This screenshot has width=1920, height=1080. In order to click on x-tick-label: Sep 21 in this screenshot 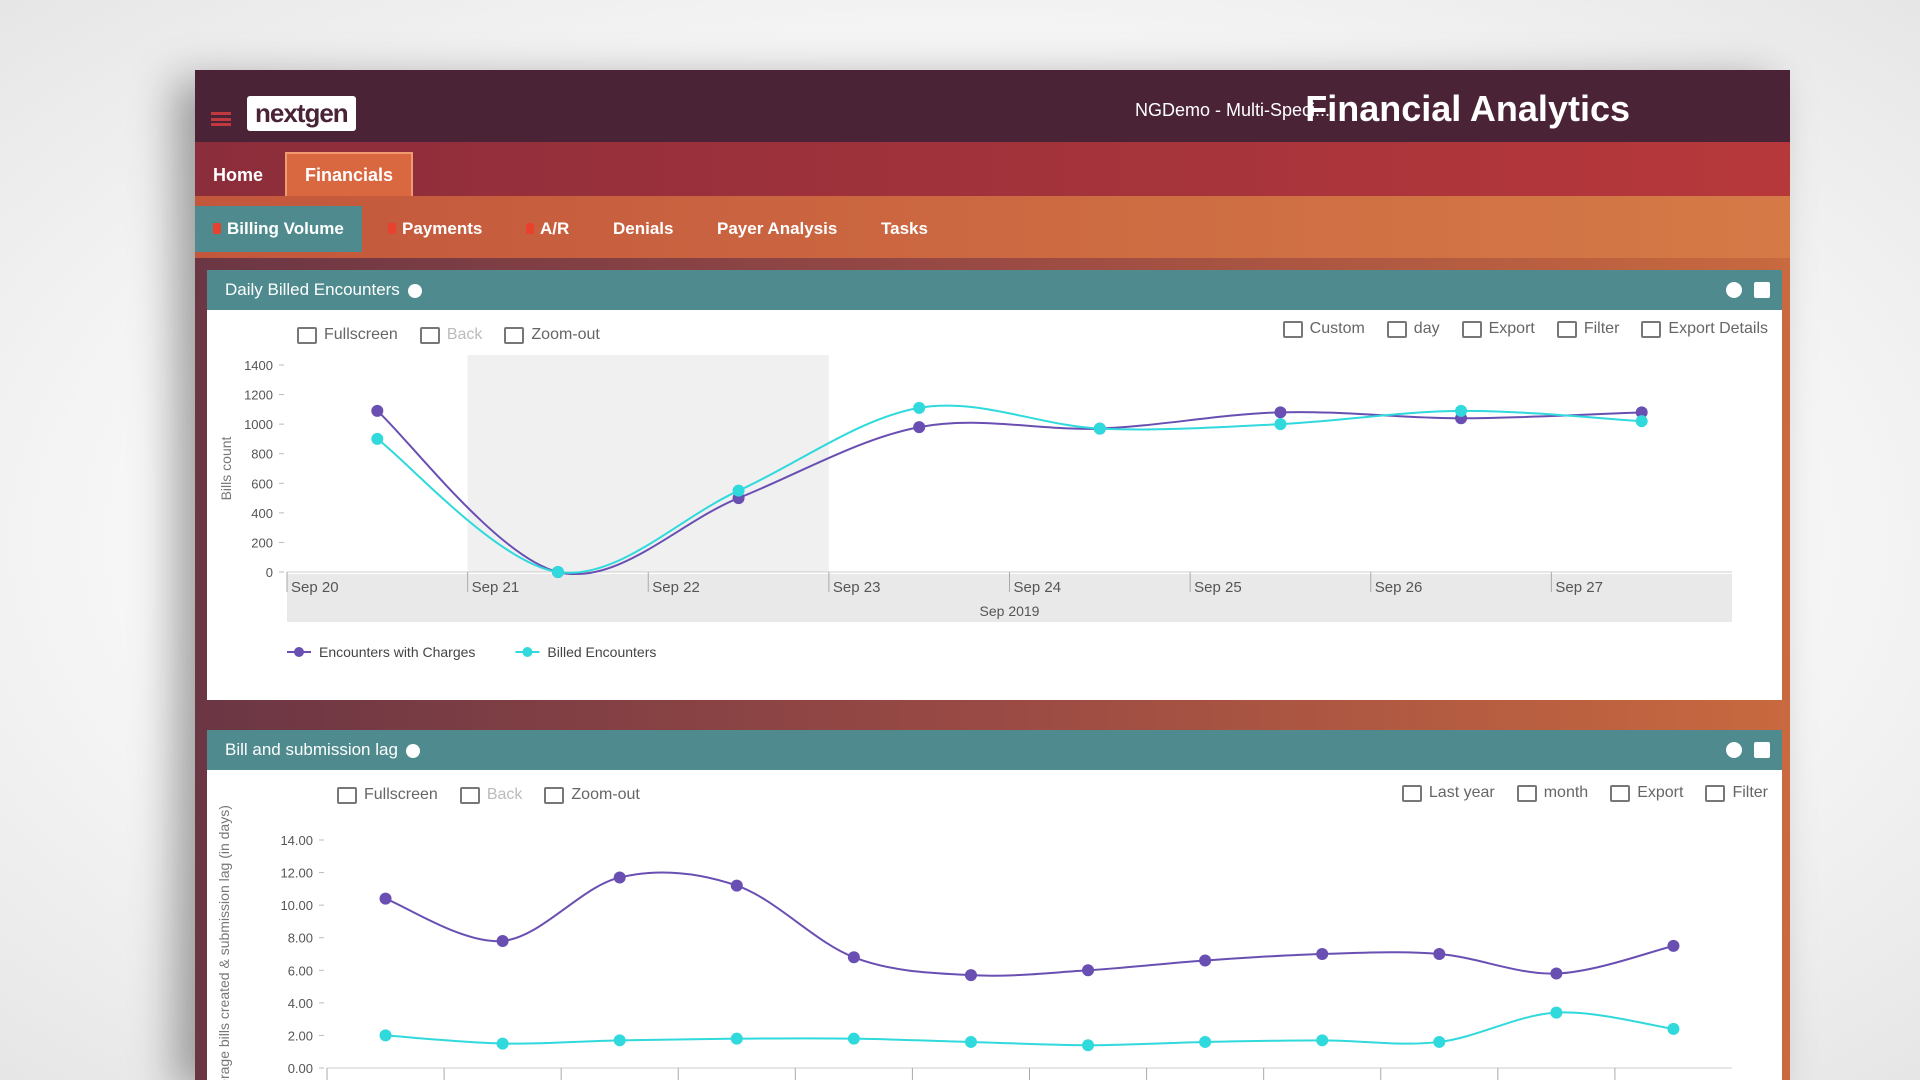, I will do `click(496, 587)`.